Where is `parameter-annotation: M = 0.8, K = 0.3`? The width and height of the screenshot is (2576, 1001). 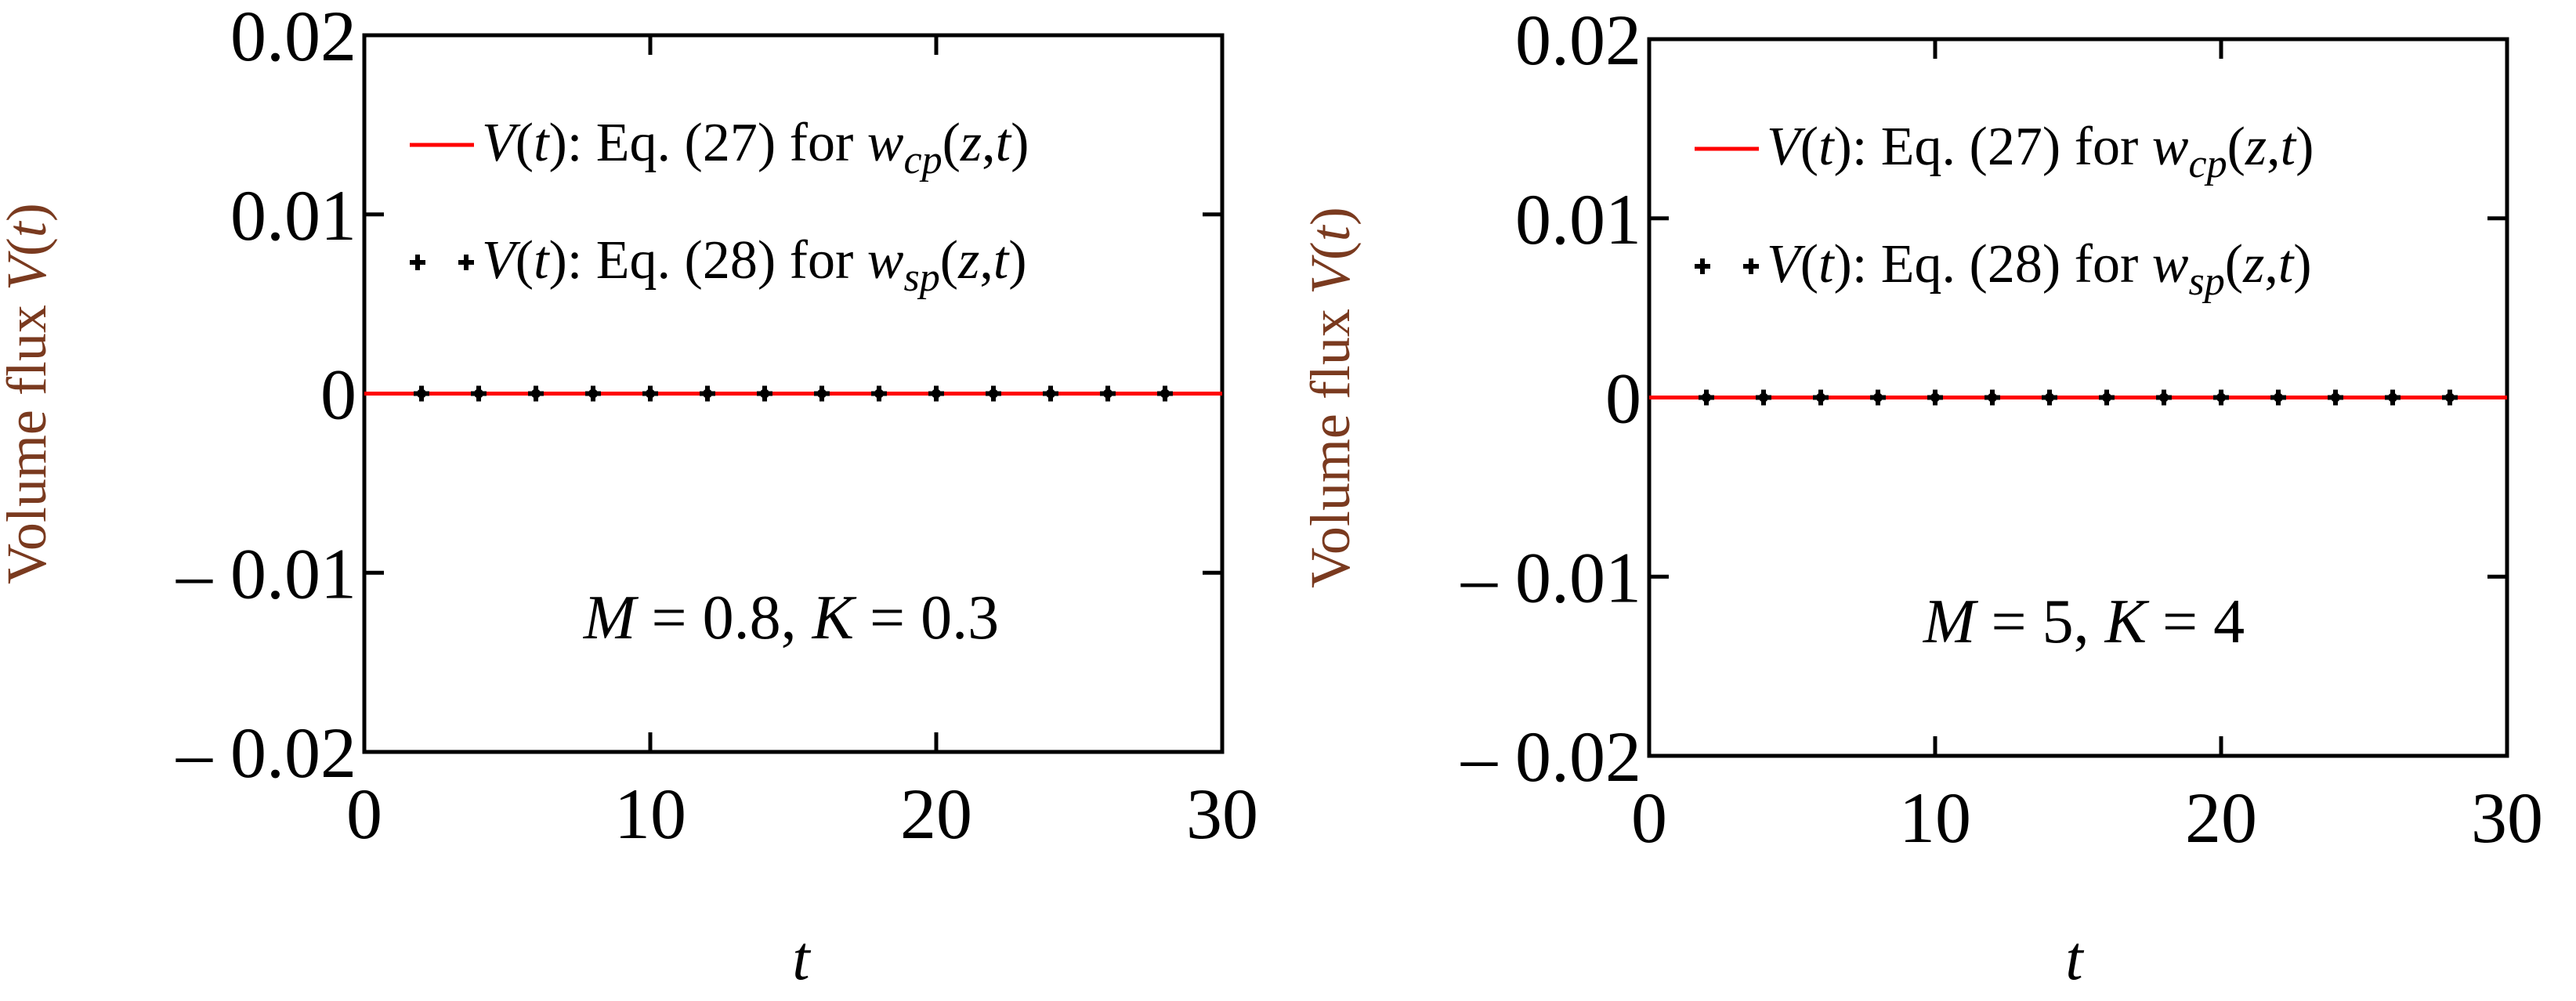
parameter-annotation: M = 0.8, K = 0.3 is located at coordinates (791, 618).